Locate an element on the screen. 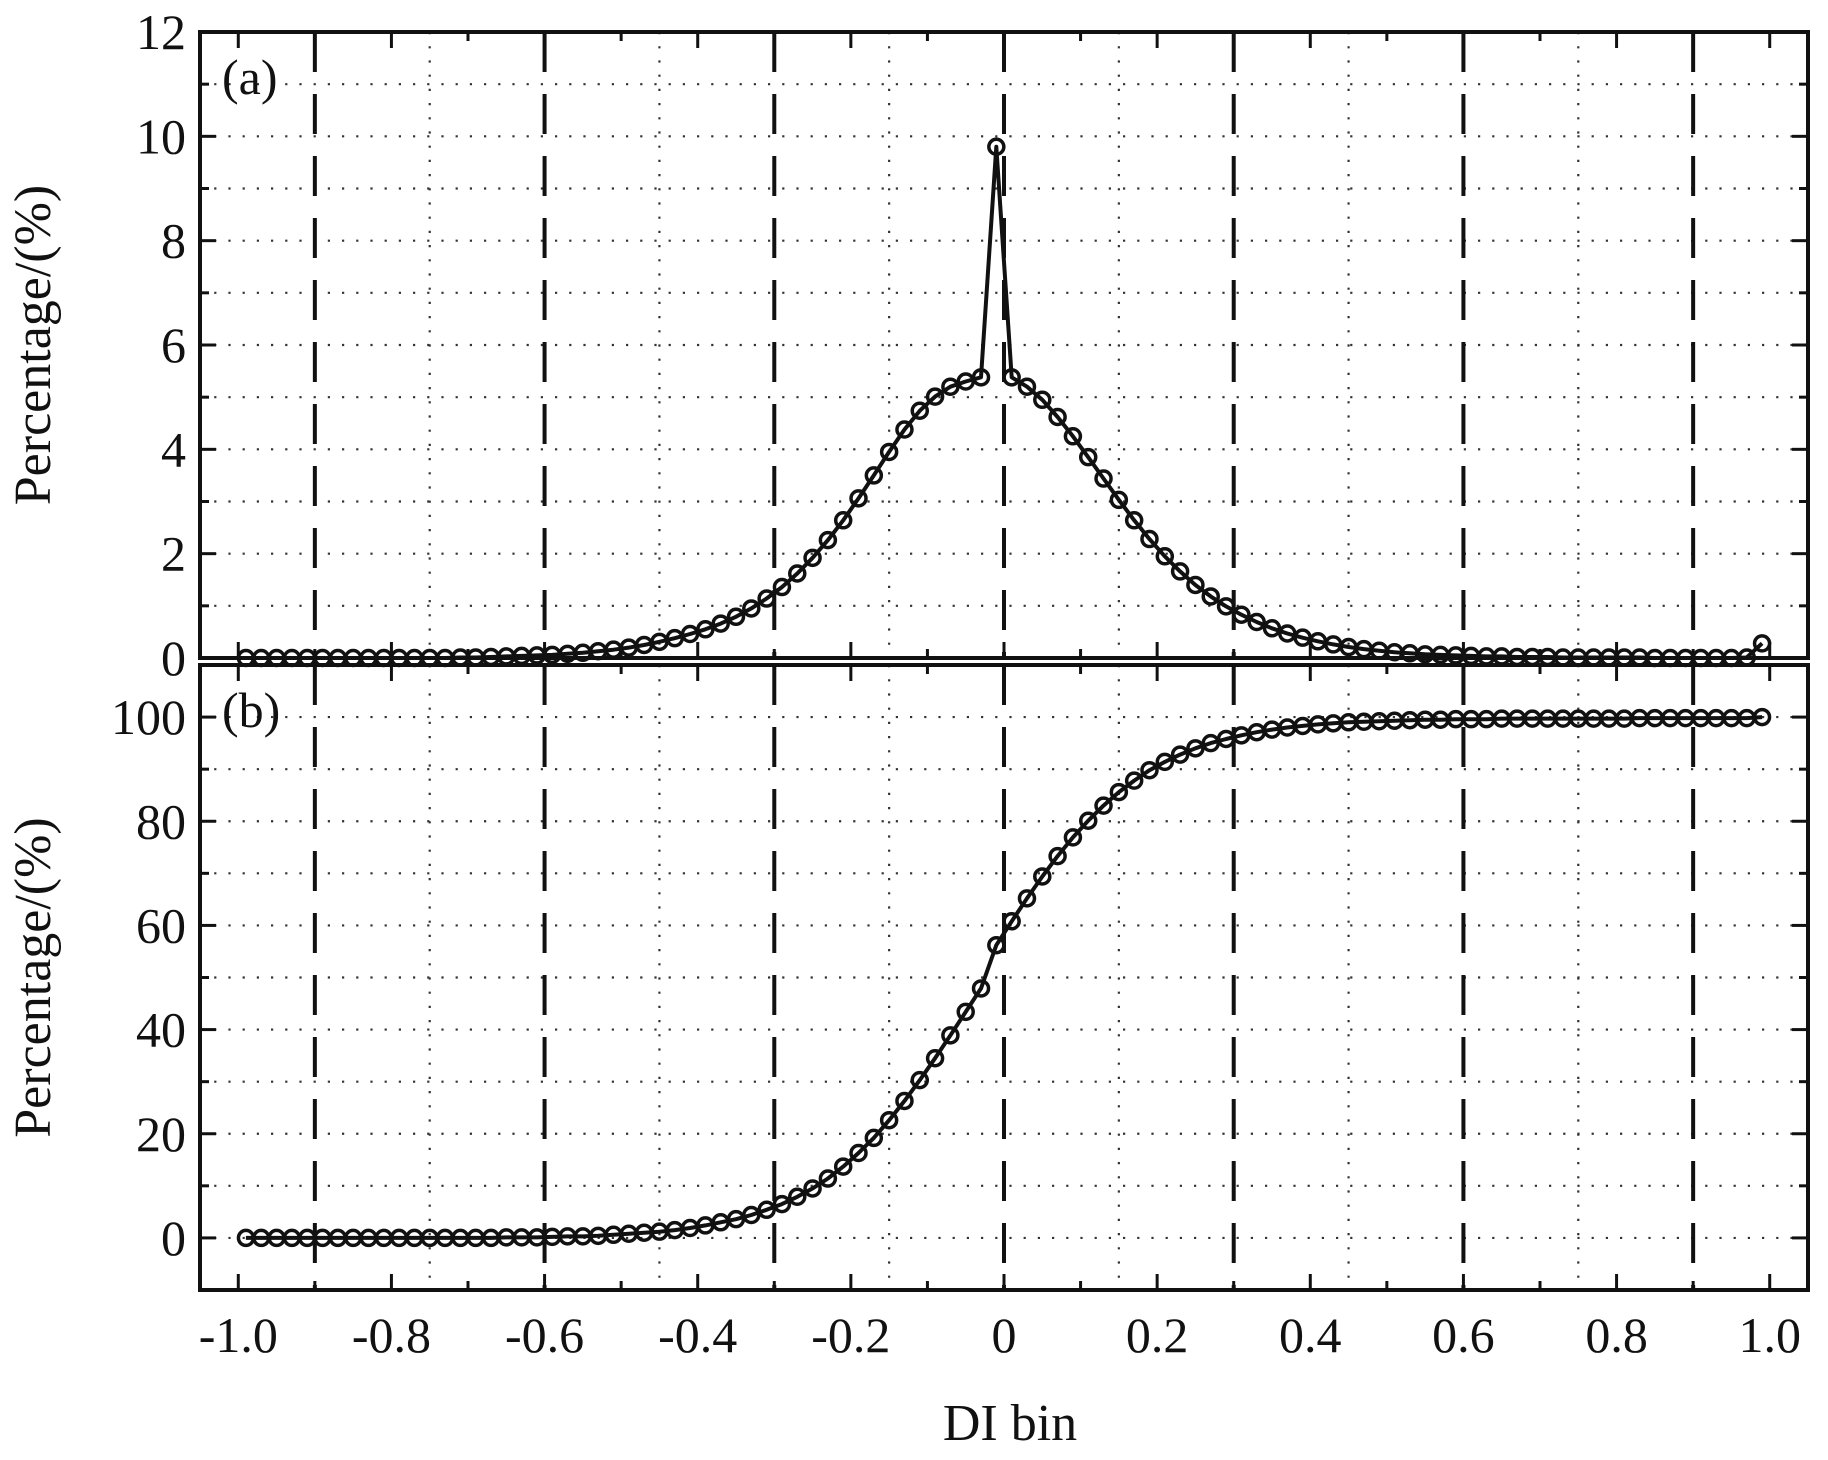 This screenshot has width=1828, height=1460. x-tick-label: -0.4 is located at coordinates (697, 1335).